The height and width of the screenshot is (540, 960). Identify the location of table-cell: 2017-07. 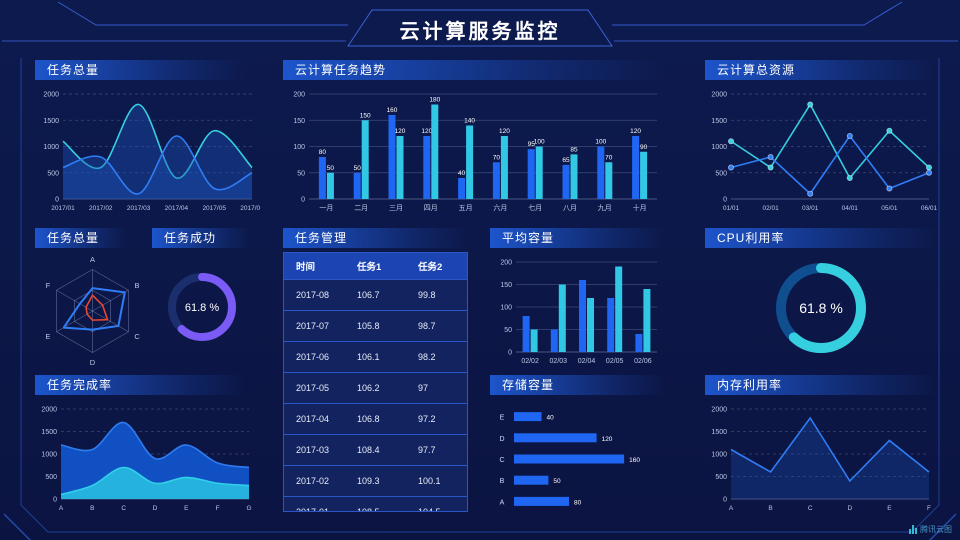
(314, 326).